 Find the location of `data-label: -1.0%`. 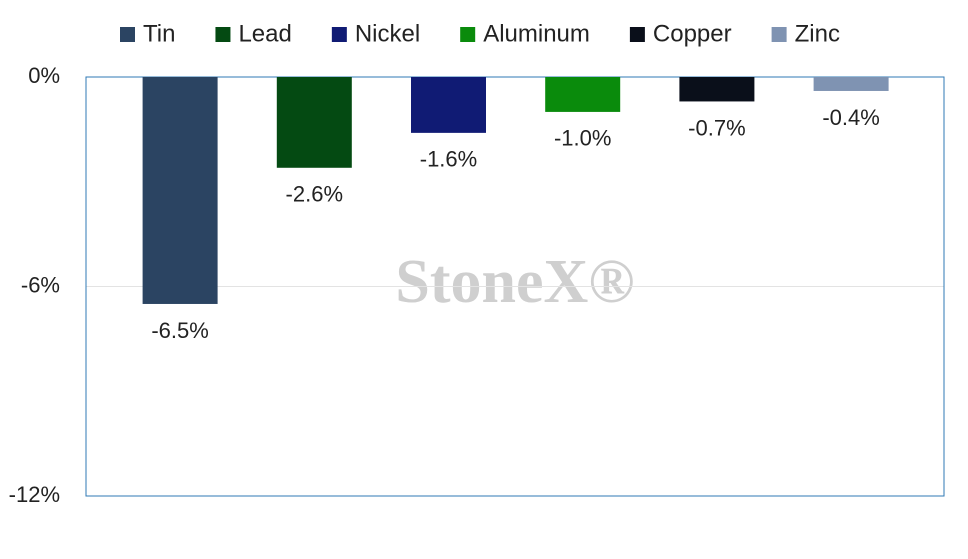

data-label: -1.0% is located at coordinates (582, 138).